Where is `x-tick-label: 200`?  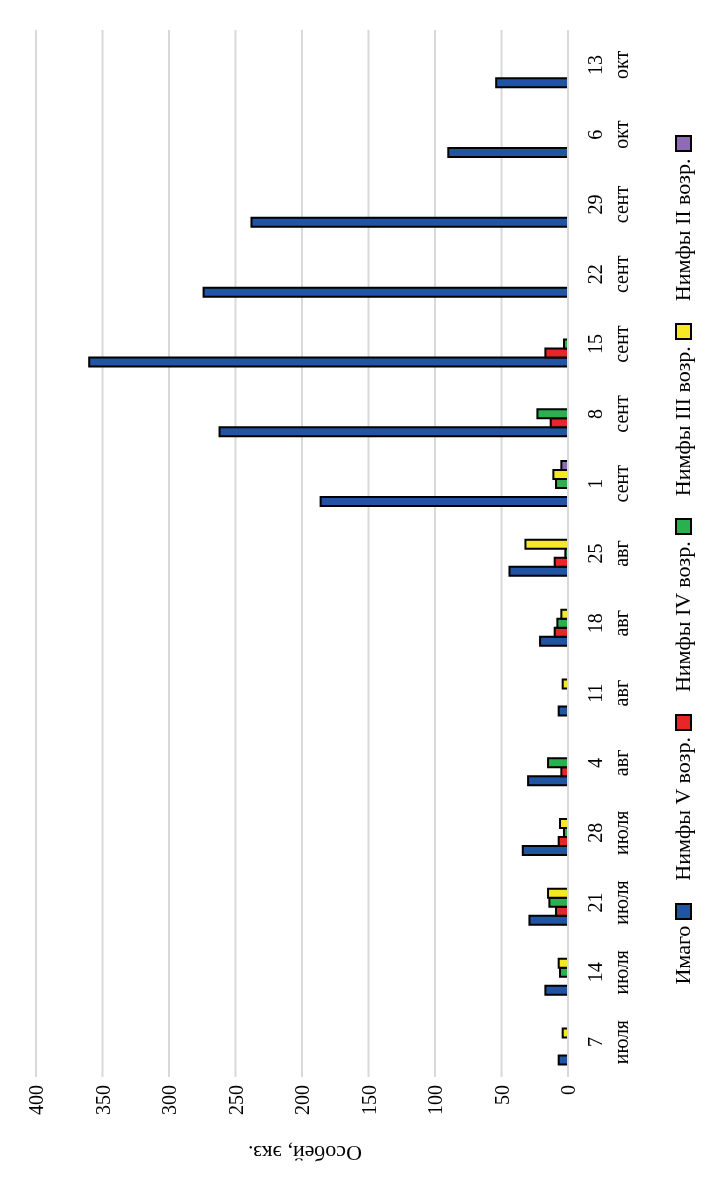
x-tick-label: 200 is located at coordinates (302, 1100).